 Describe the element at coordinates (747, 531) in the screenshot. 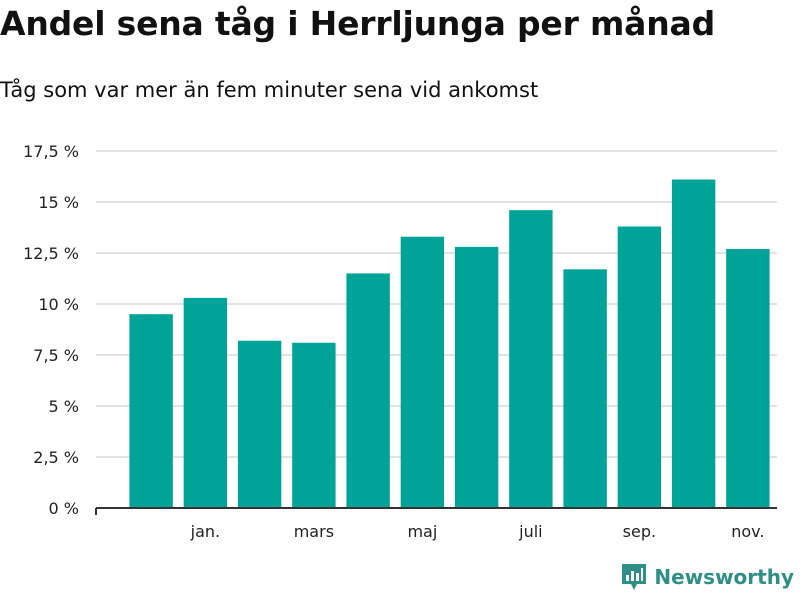

I see `x-tick-label: nov.` at that location.